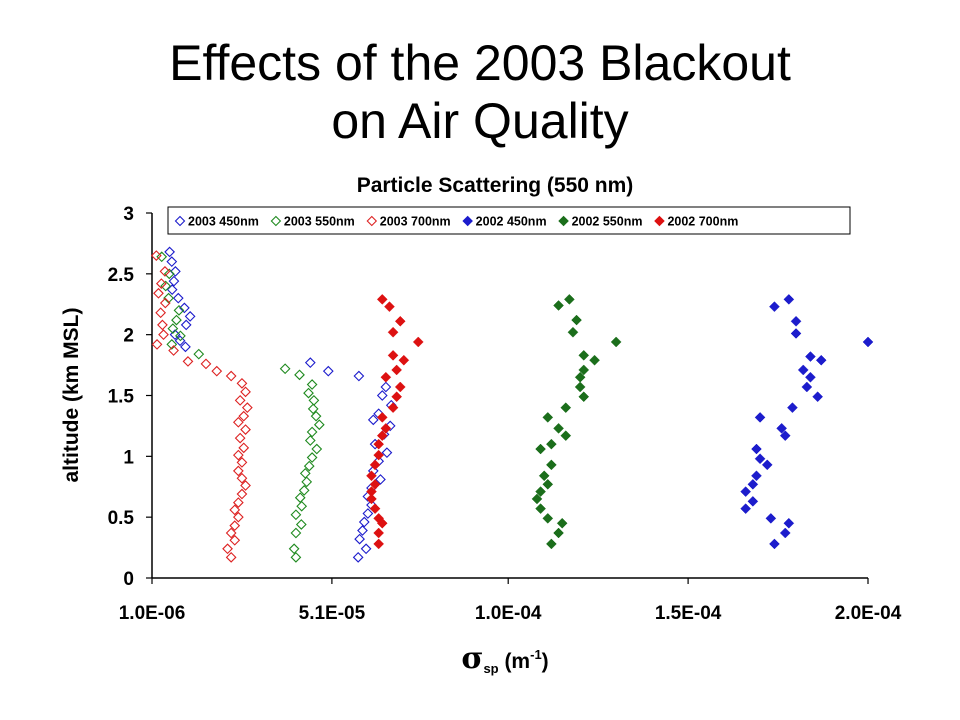  What do you see at coordinates (807, 422) in the screenshot?
I see `series-2002-450nm` at bounding box center [807, 422].